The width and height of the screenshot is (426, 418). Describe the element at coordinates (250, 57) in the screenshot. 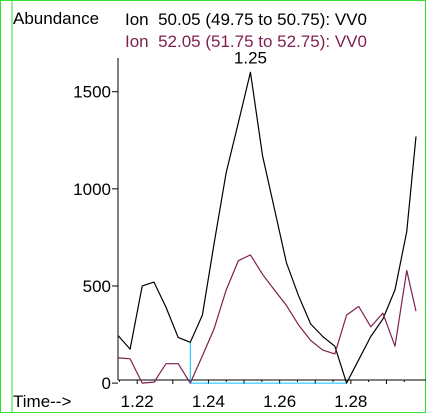

I see `peak-label: 1.25` at that location.